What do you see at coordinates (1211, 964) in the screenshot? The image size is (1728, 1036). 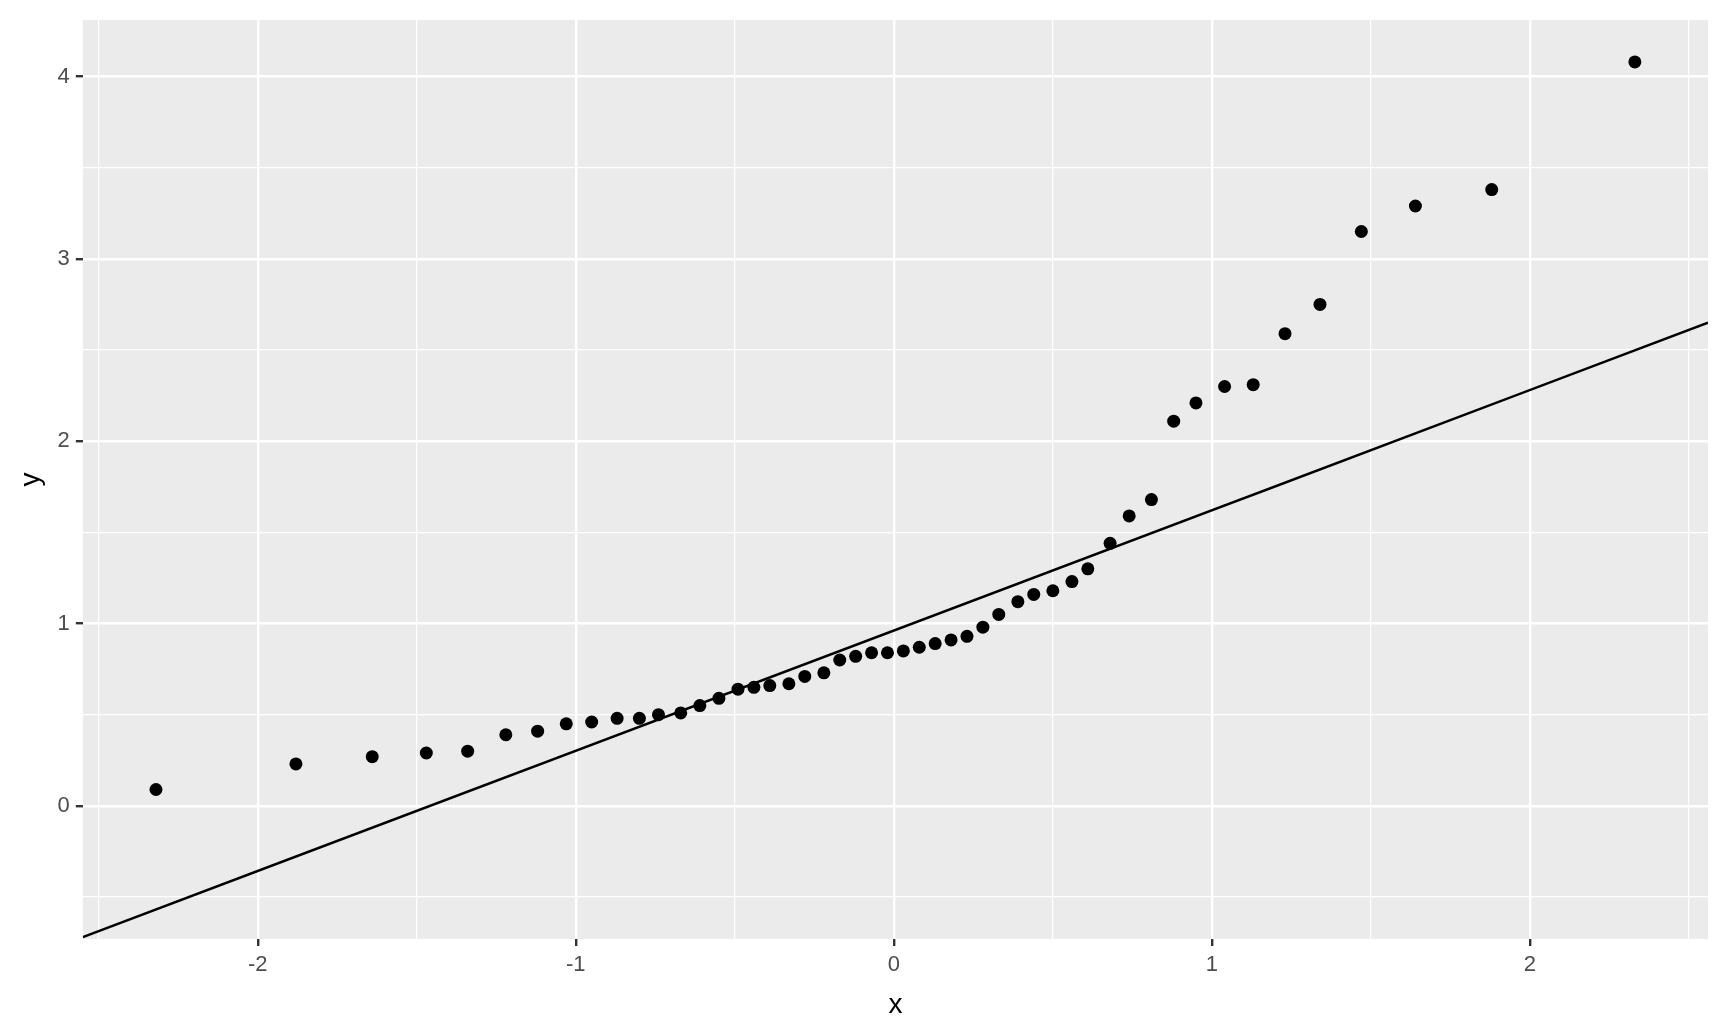 I see `x-tick-label: 1` at bounding box center [1211, 964].